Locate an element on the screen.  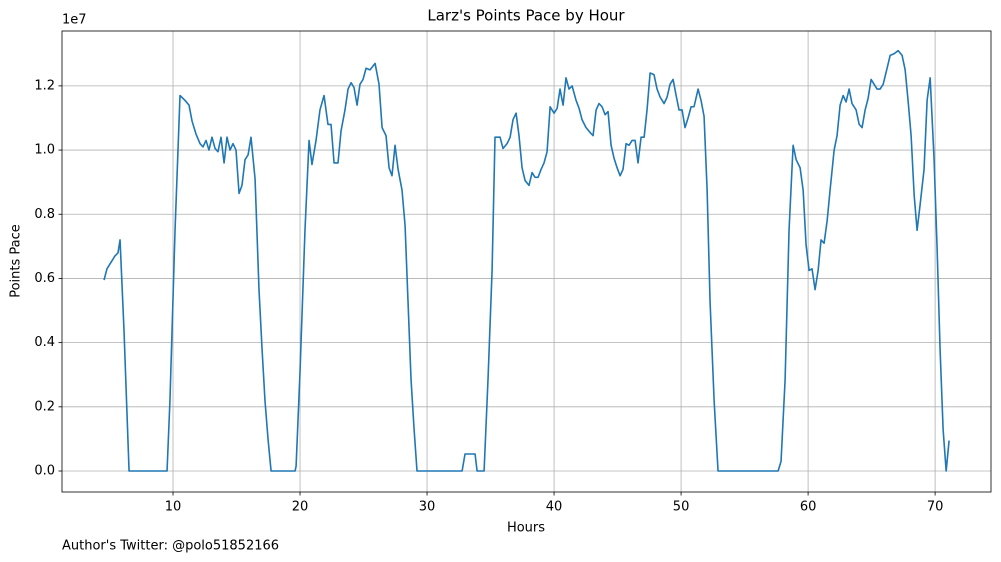
x-tick-label: 10 is located at coordinates (173, 507).